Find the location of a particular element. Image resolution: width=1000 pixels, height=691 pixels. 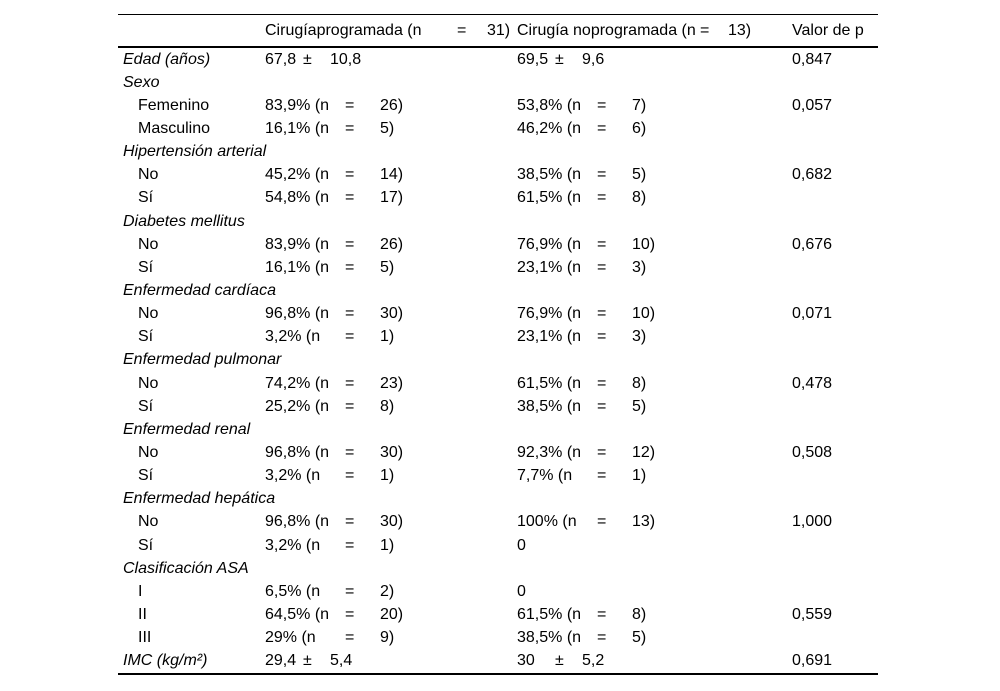

table-row: I 6,5% (n = 2) 0 is located at coordinates (498, 591).